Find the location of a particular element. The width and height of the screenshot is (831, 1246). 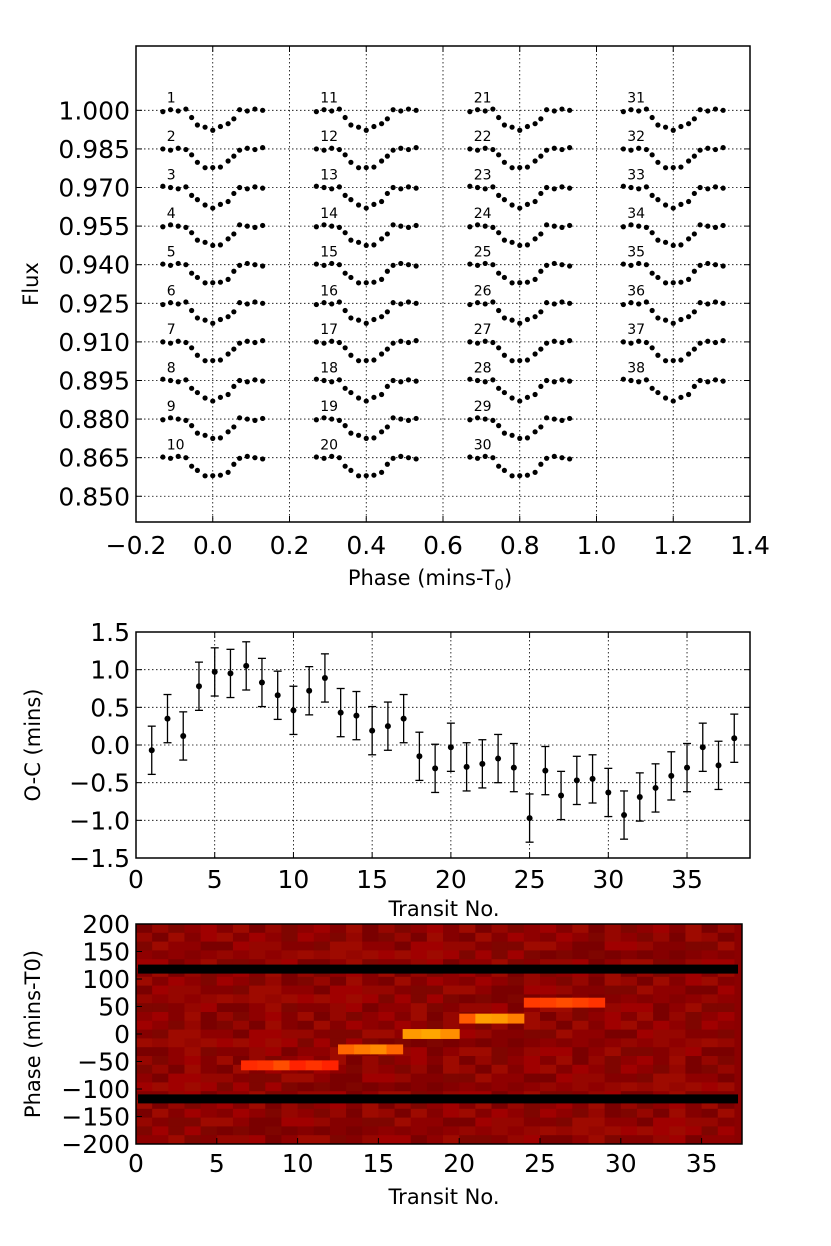

heatmap-x-tick-label: 5 is located at coordinates (217, 1163).